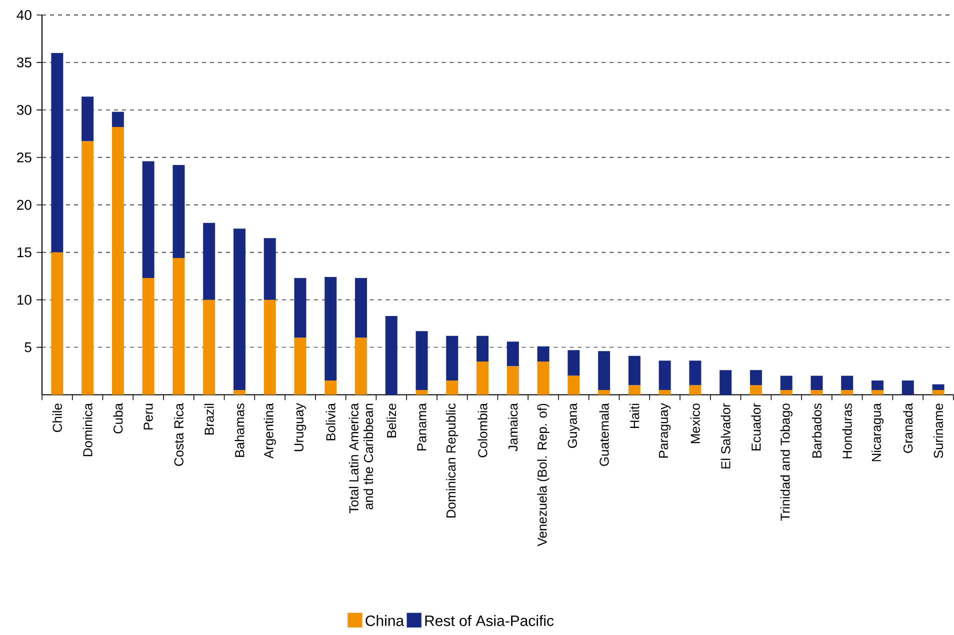 This screenshot has width=954, height=635. I want to click on x-tick-label: Venezuela (Bol. Rep. of), so click(543, 475).